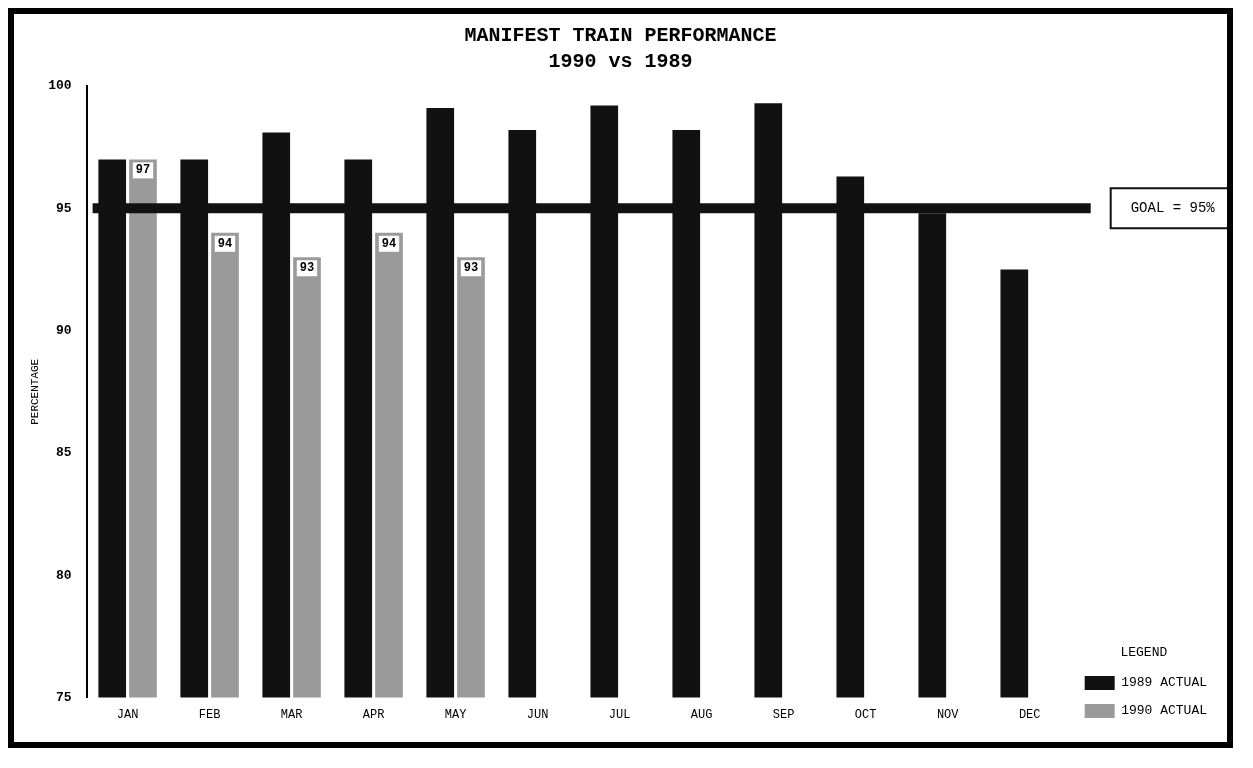  I want to click on y-tick-label: 75, so click(63, 697).